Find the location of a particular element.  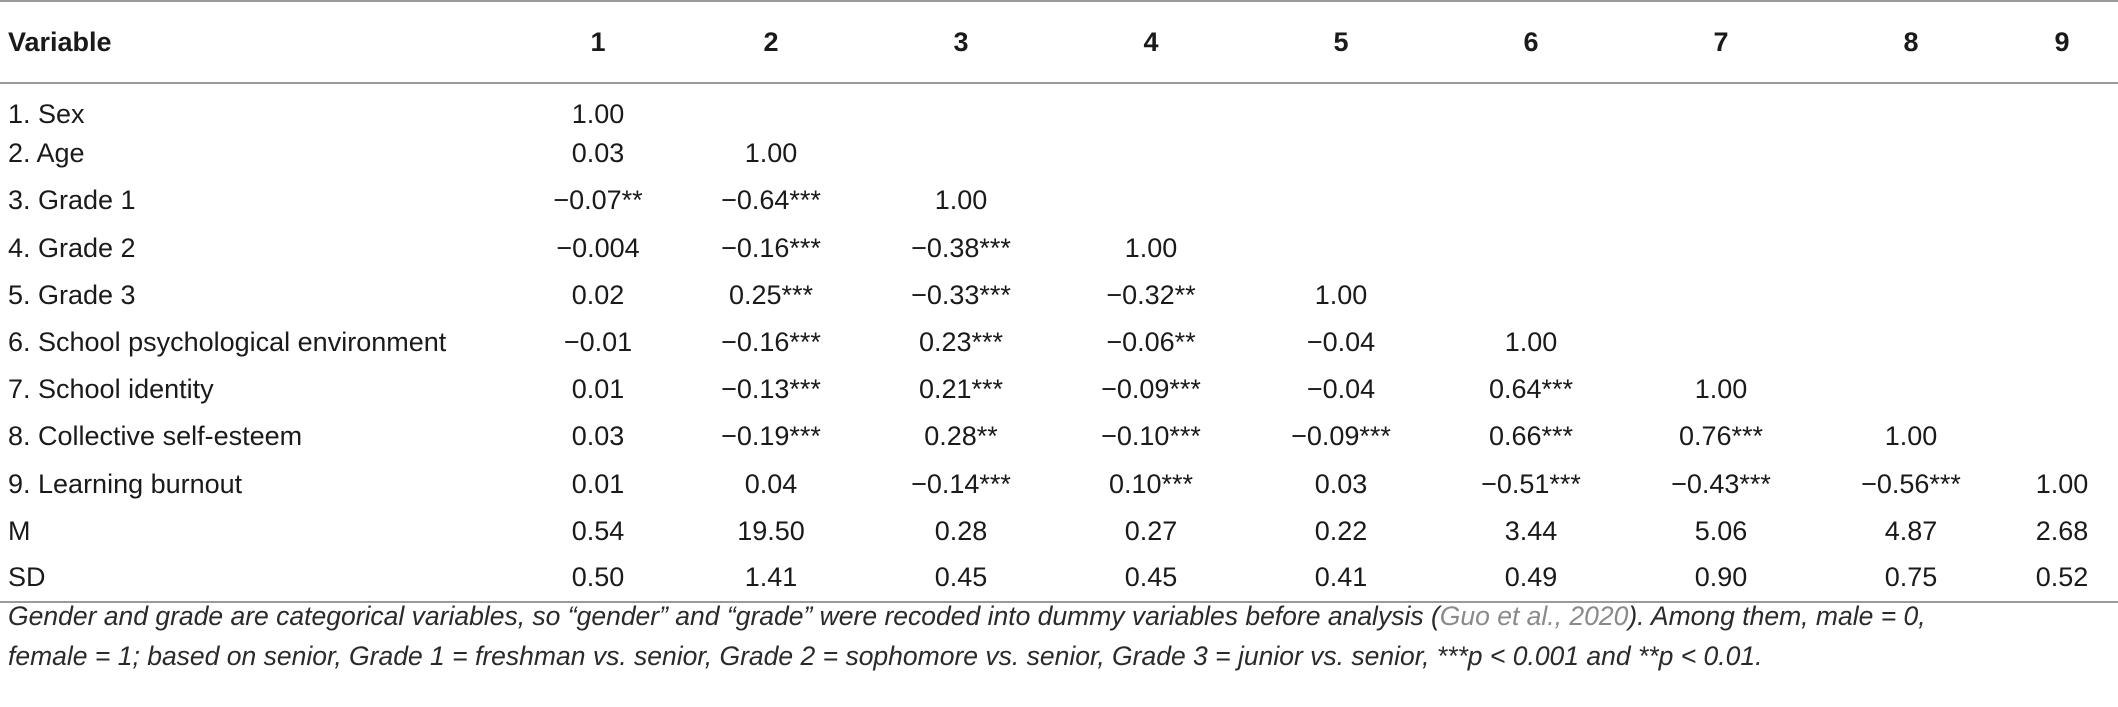

table-cell: 0.28 is located at coordinates (961, 530).